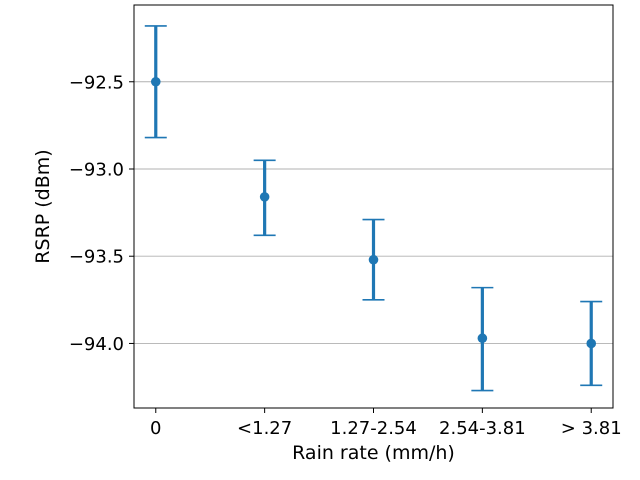 Image resolution: width=640 pixels, height=480 pixels. Describe the element at coordinates (591, 428) in the screenshot. I see `x-tick-label: > 3.81` at that location.